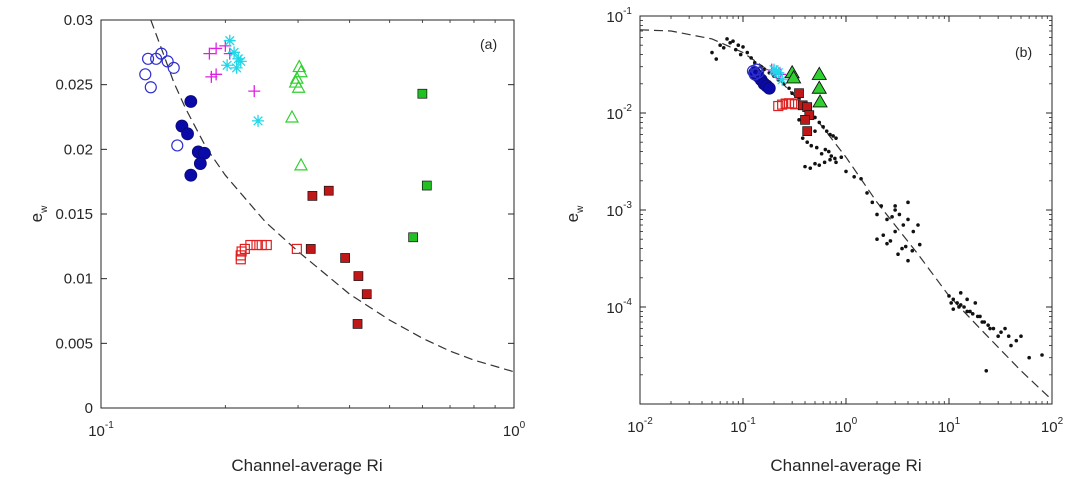  Describe the element at coordinates (648, 421) in the screenshot. I see `panel-b-xtick-label-exp: -2` at that location.